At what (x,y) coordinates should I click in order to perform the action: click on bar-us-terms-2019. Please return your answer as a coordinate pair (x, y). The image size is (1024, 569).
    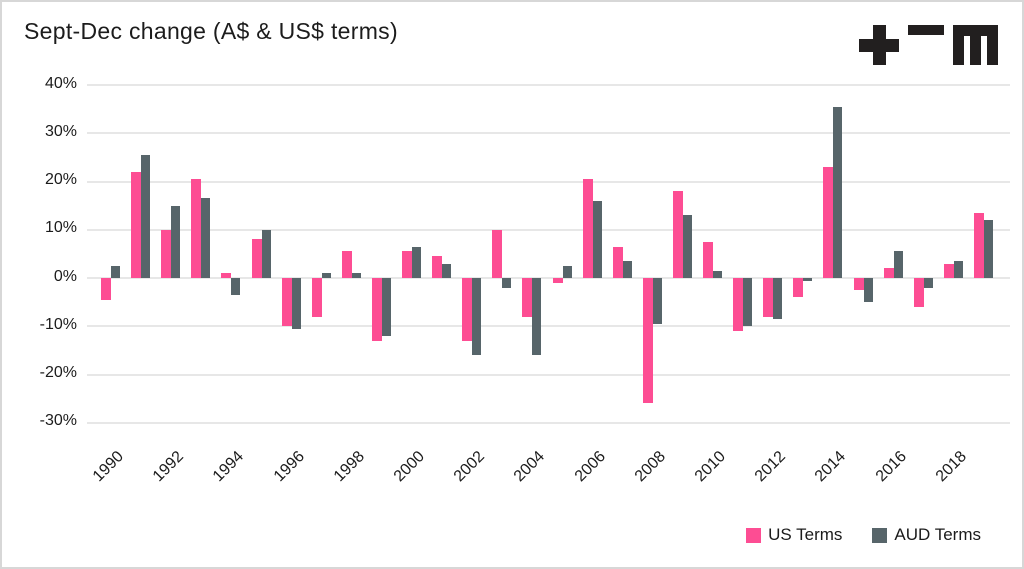
    Looking at the image, I should click on (978, 245).